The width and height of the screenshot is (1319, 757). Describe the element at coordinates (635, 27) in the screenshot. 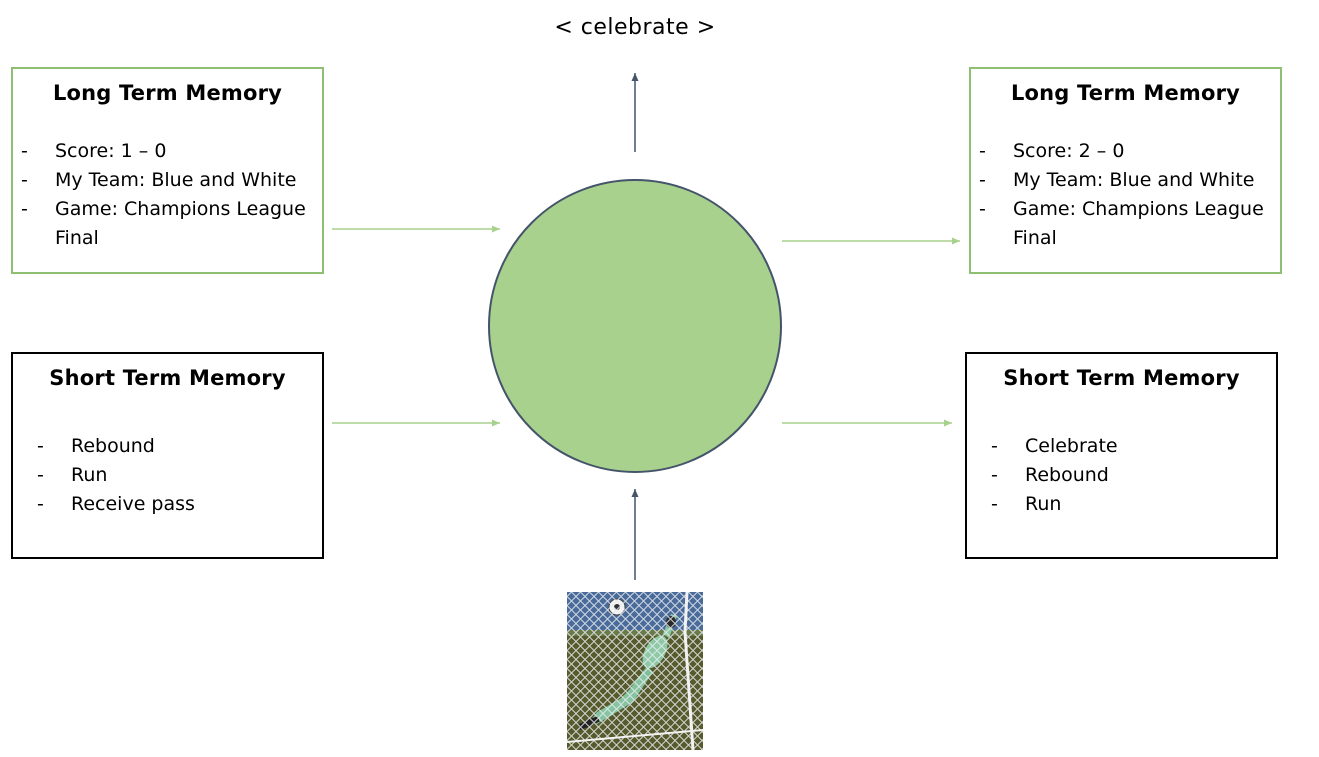

I see `output-label: < celebrate >` at that location.